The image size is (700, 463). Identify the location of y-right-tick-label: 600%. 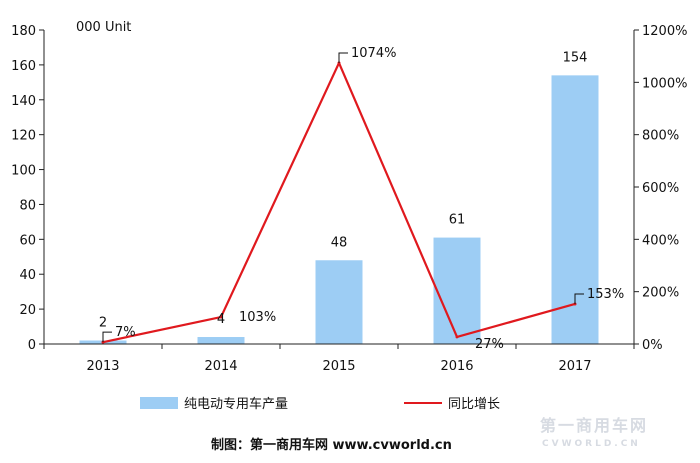
(660, 188).